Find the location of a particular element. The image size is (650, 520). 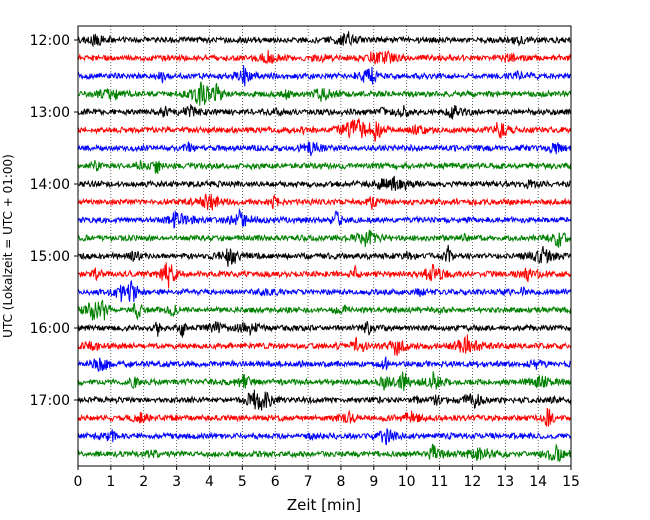

x-tick-label: 8 is located at coordinates (340, 482).